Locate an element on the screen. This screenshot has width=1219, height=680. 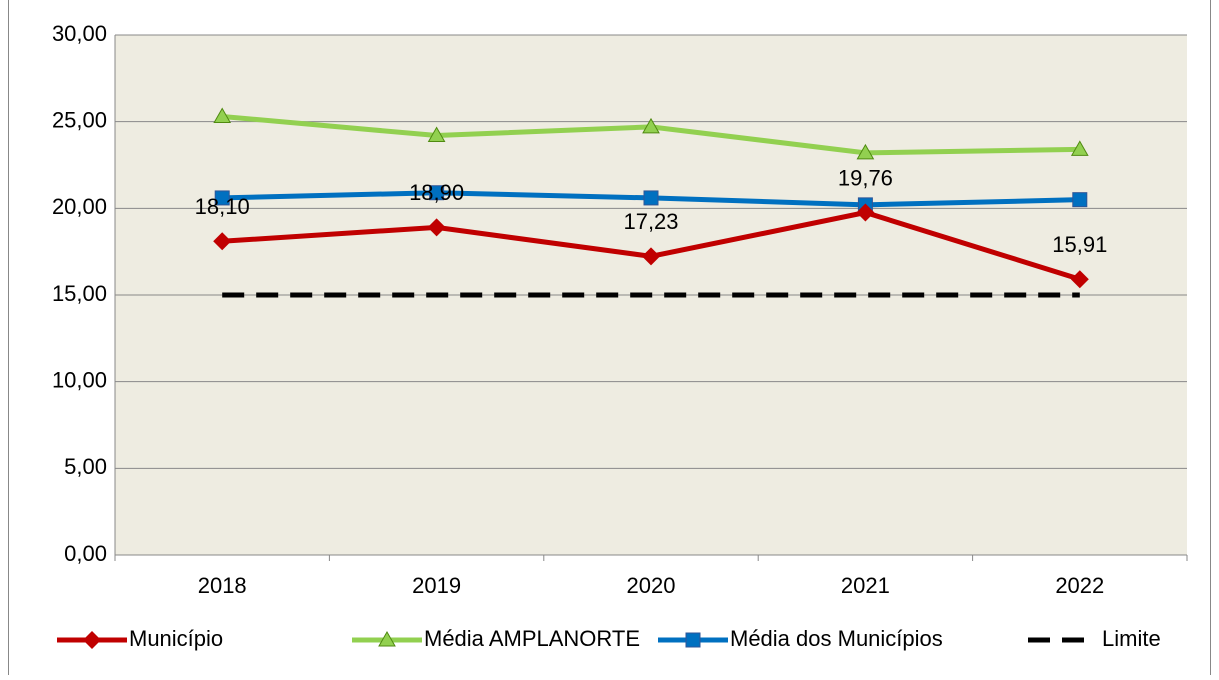
y-tick-label: 25,00 is located at coordinates (79, 119).